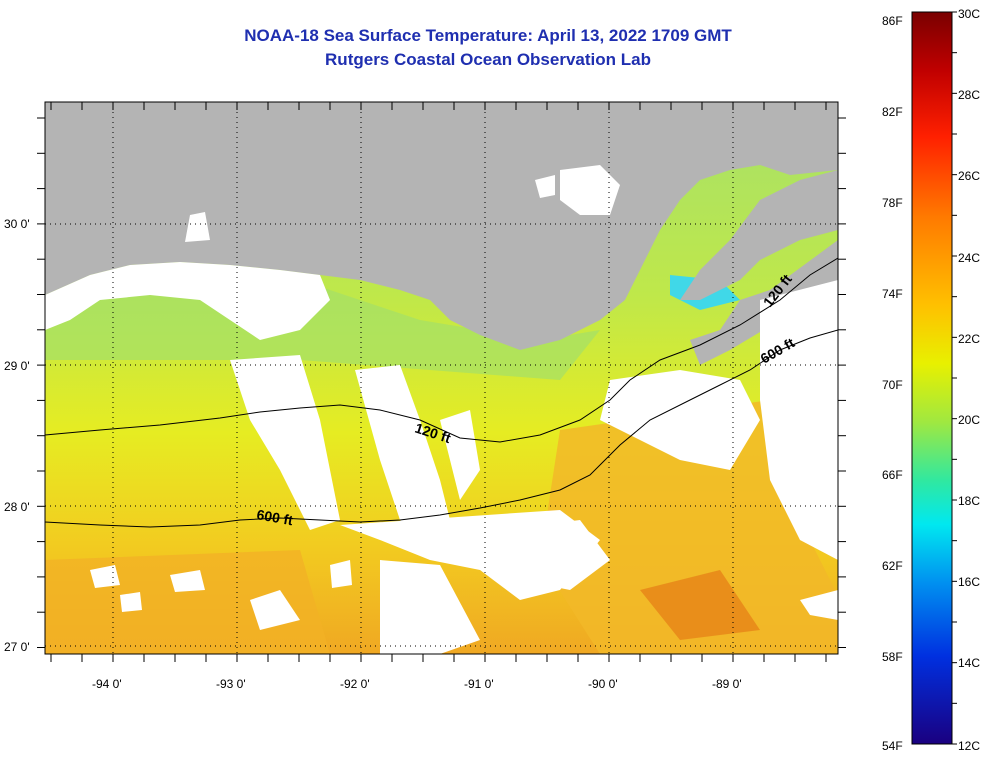 This screenshot has width=992, height=761. I want to click on lon-label: -91 0', so click(479, 684).